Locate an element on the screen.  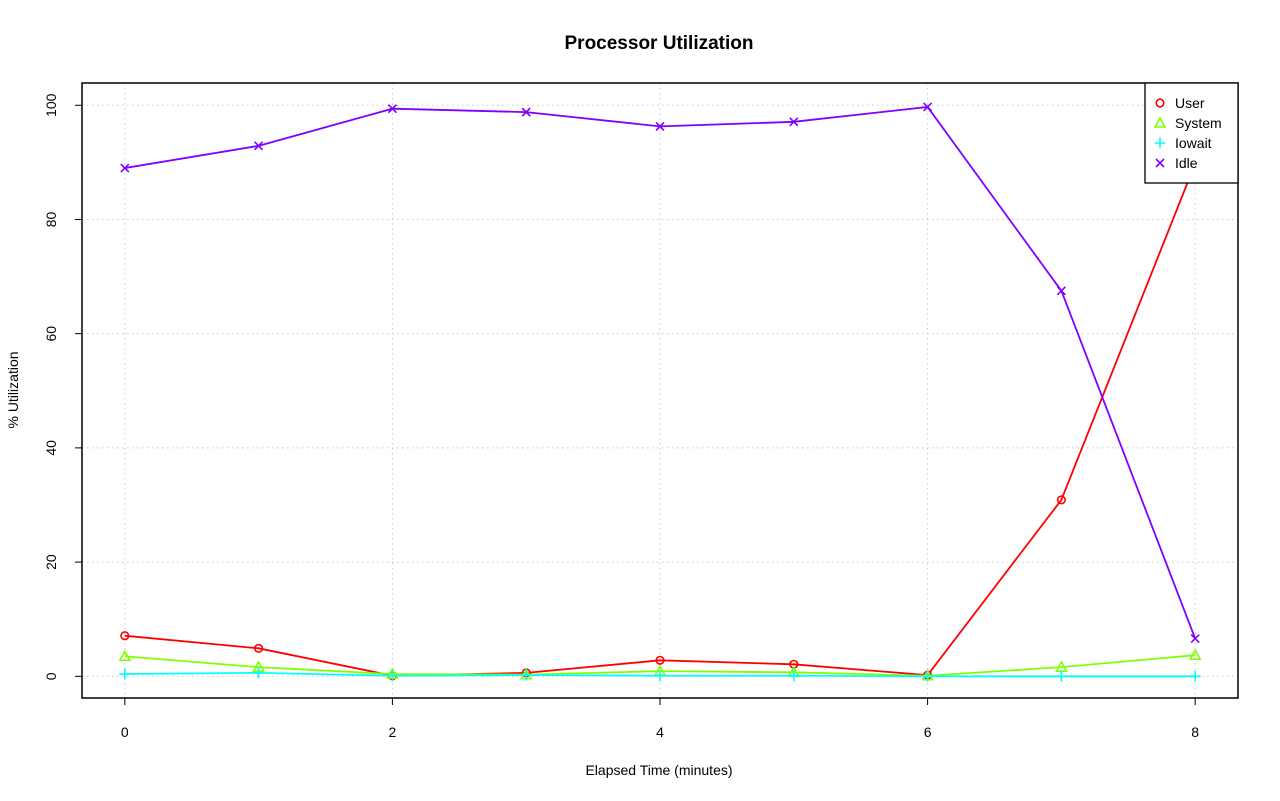
y-tick-label: 20 is located at coordinates (51, 562).